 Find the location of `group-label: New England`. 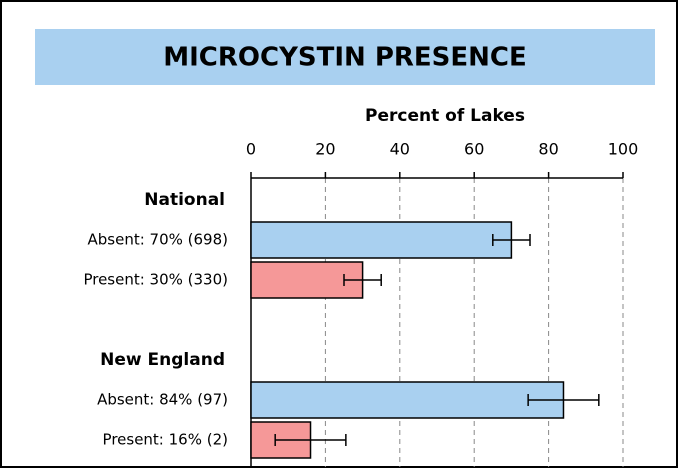

group-label: New England is located at coordinates (162, 360).